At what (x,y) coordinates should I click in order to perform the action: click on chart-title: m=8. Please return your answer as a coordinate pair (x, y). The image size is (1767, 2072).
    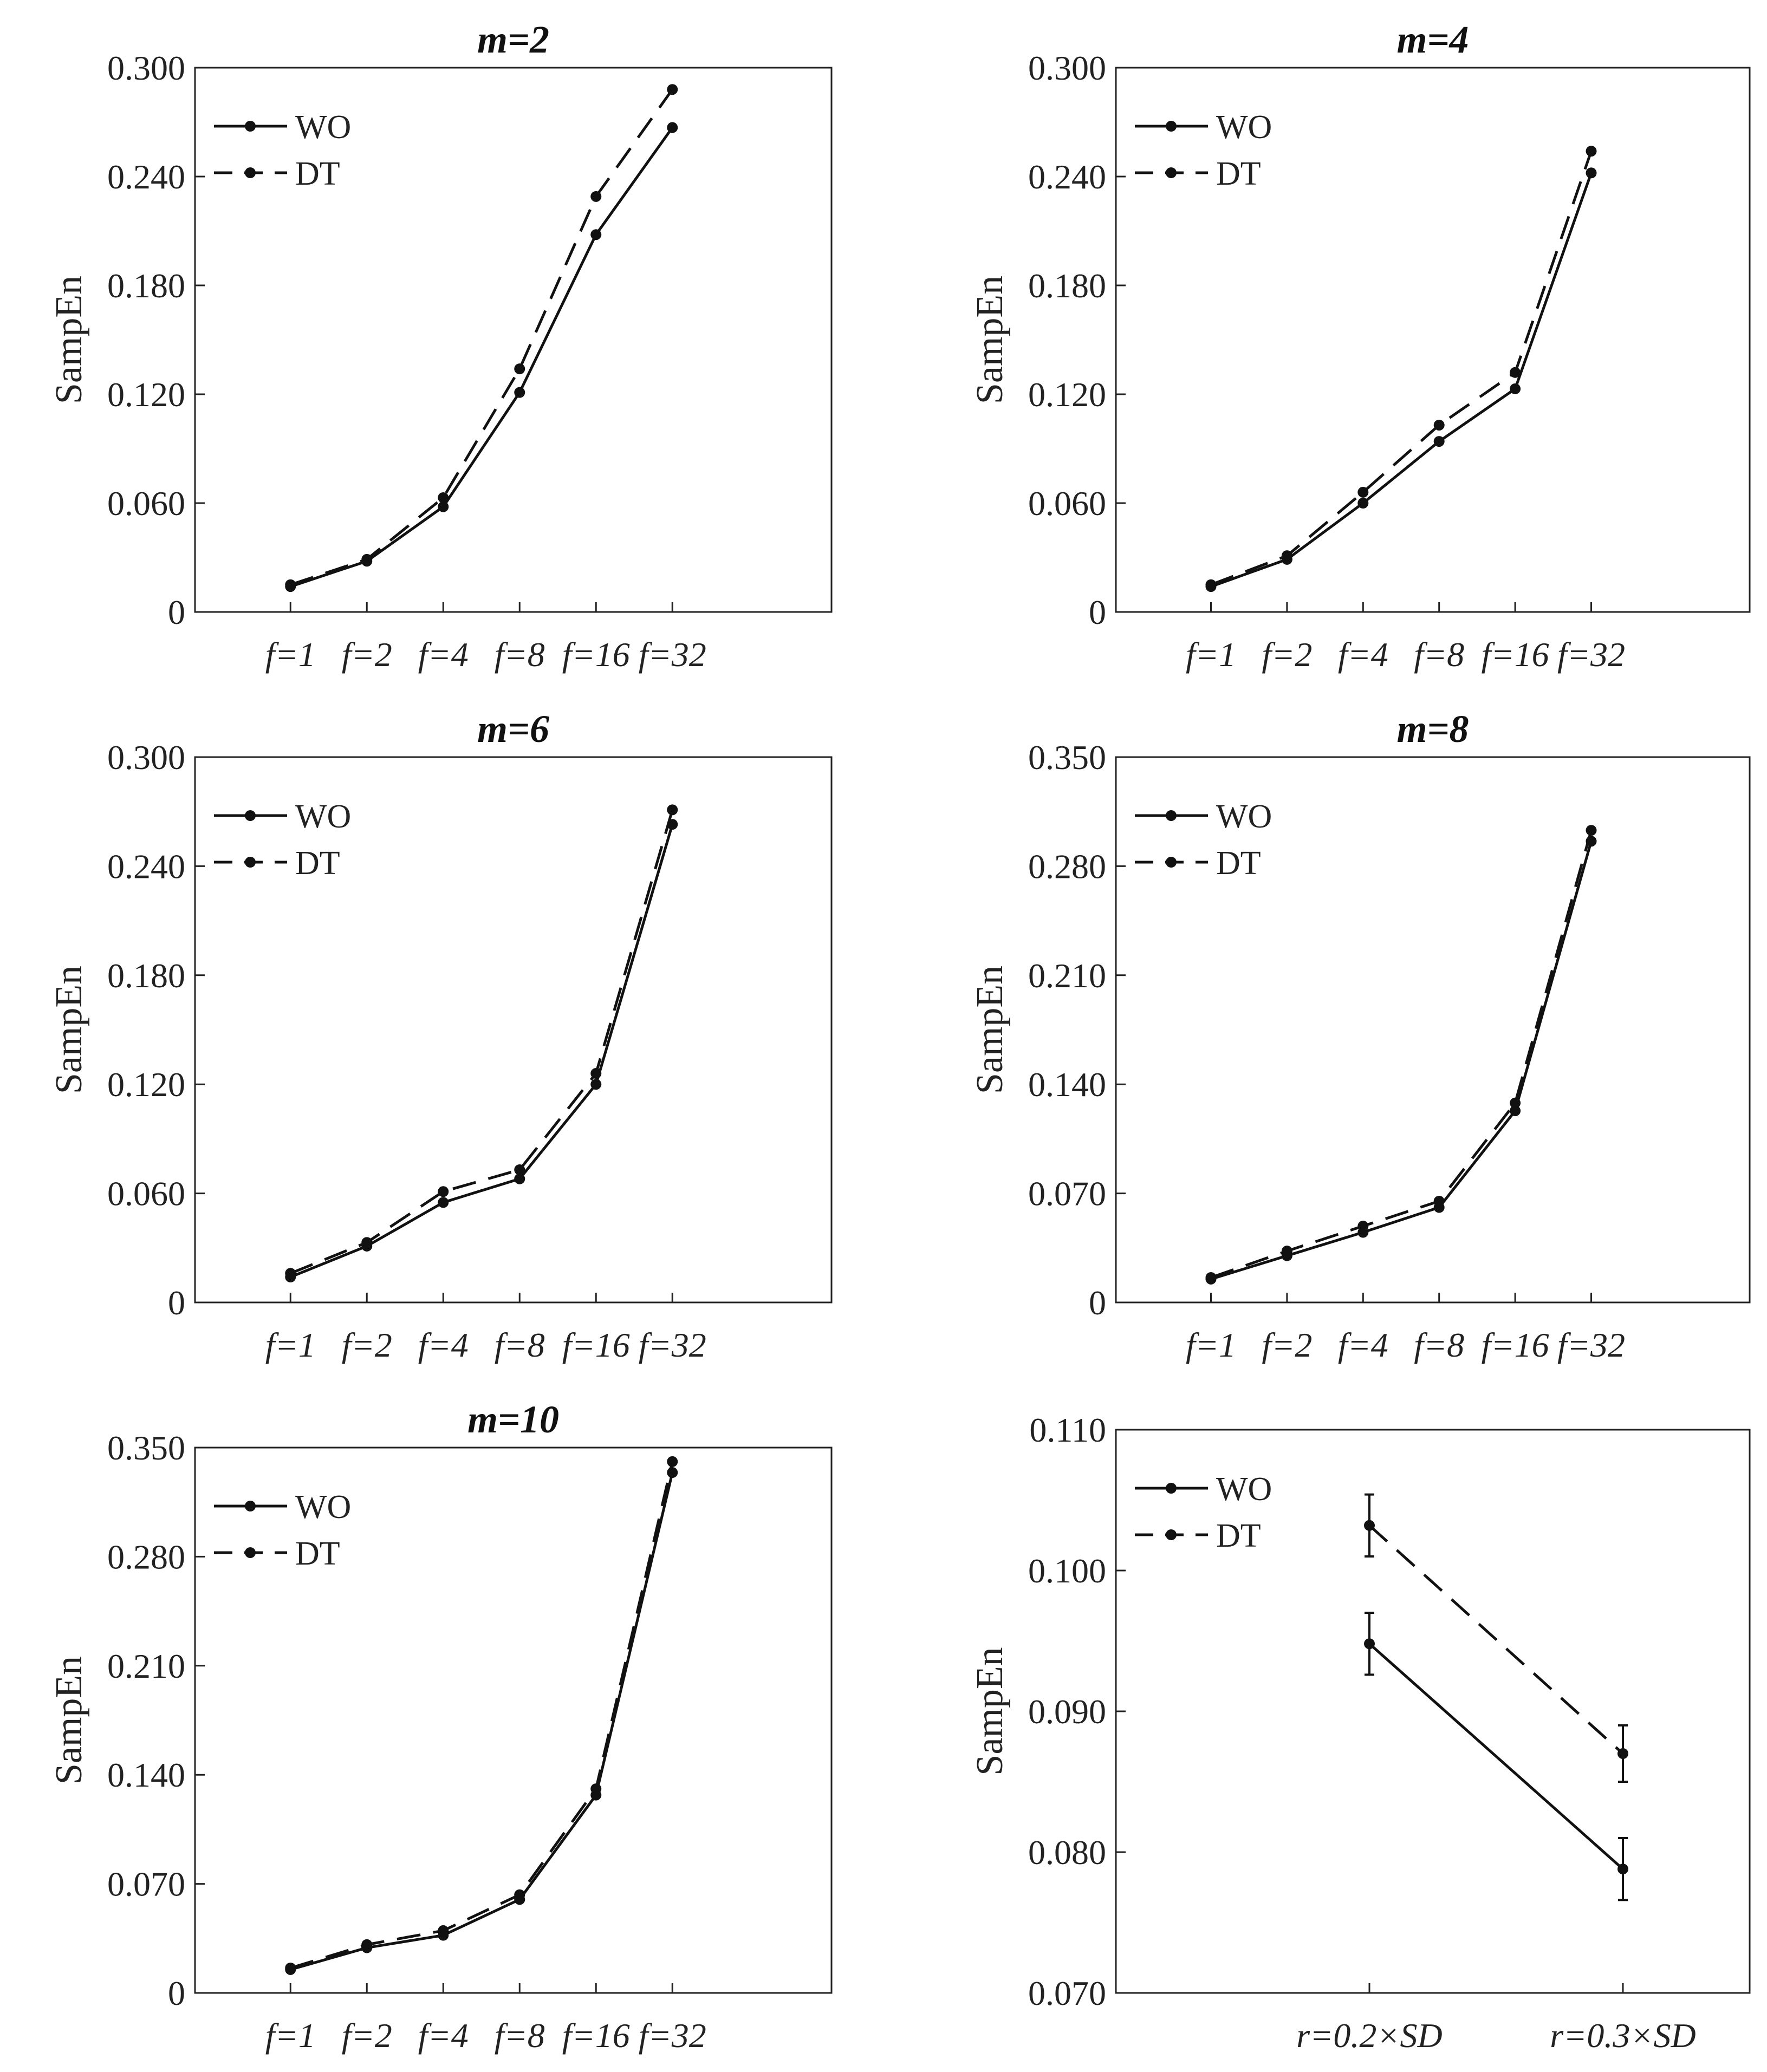
    Looking at the image, I should click on (1433, 729).